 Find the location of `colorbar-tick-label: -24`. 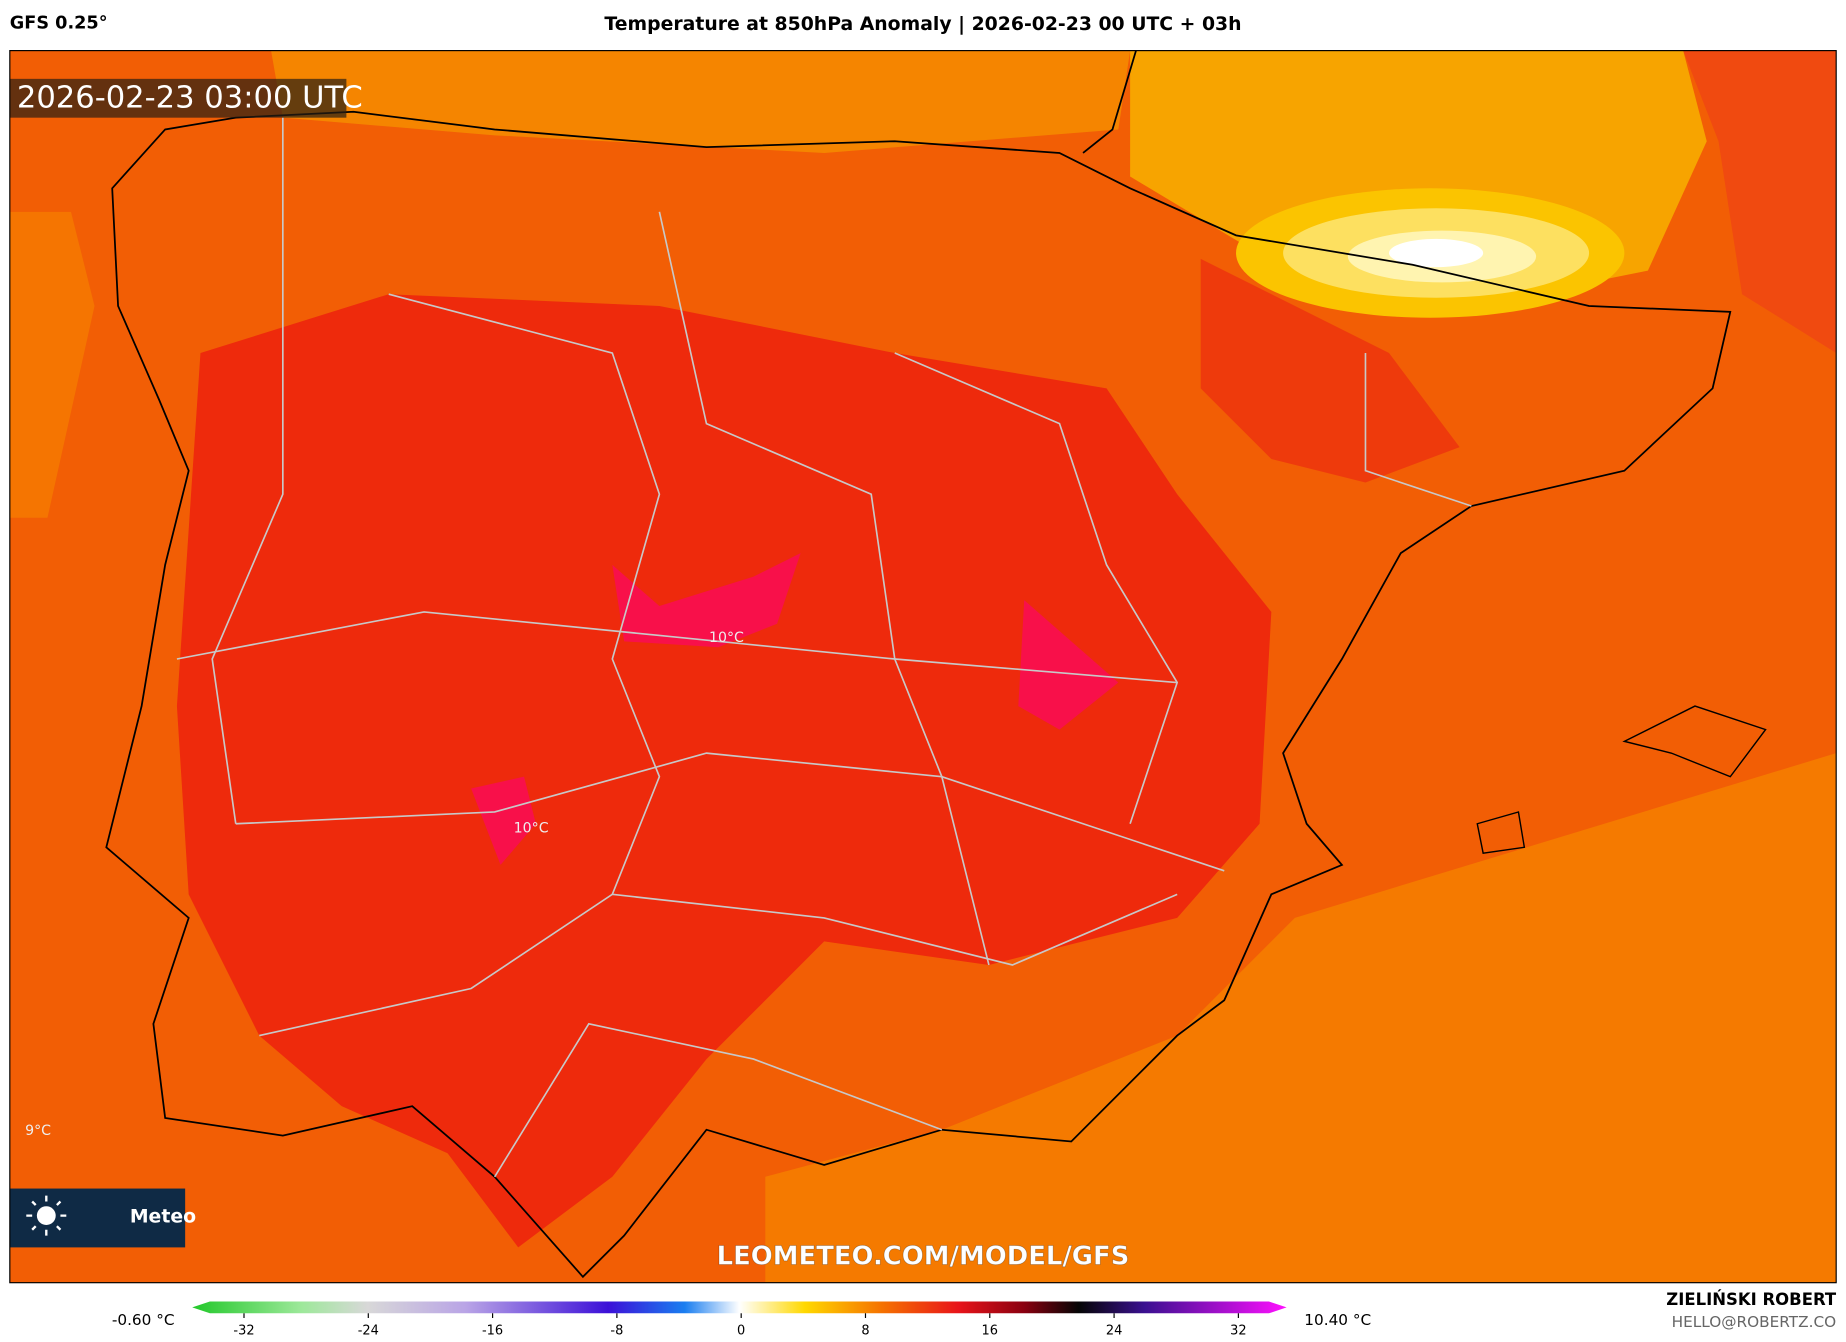

colorbar-tick-label: -24 is located at coordinates (368, 1330).